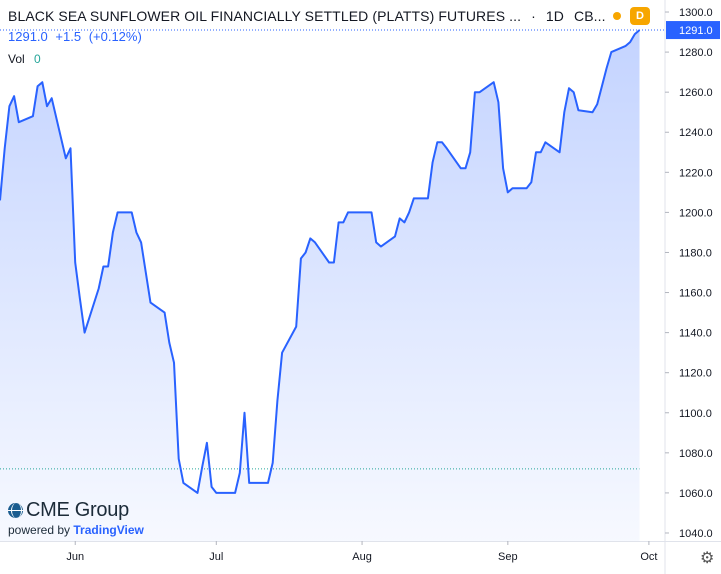 The height and width of the screenshot is (574, 721). What do you see at coordinates (707, 558) in the screenshot?
I see `gear-icon: ⚙` at bounding box center [707, 558].